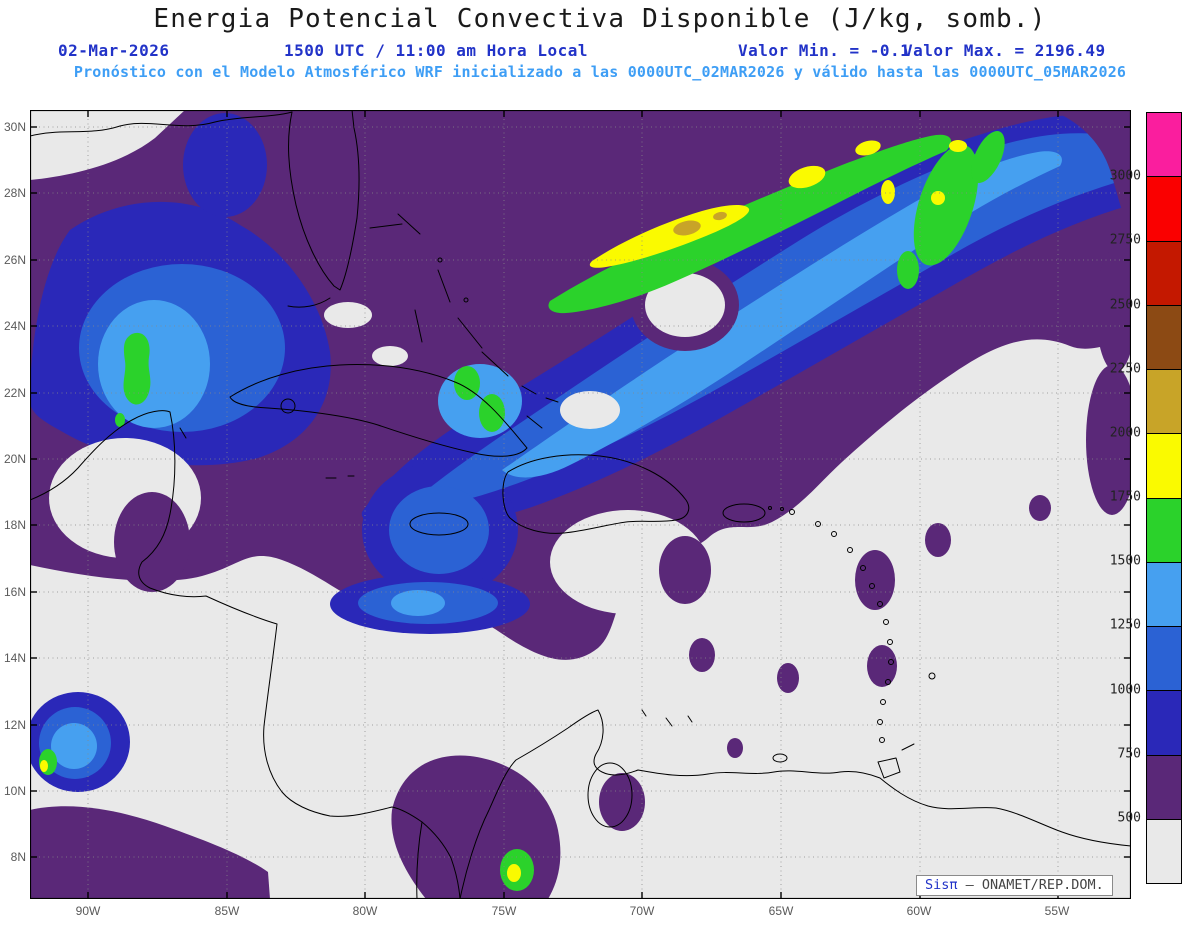 The image size is (1200, 927). I want to click on forecast-date: 02-Mar-2026, so click(114, 50).